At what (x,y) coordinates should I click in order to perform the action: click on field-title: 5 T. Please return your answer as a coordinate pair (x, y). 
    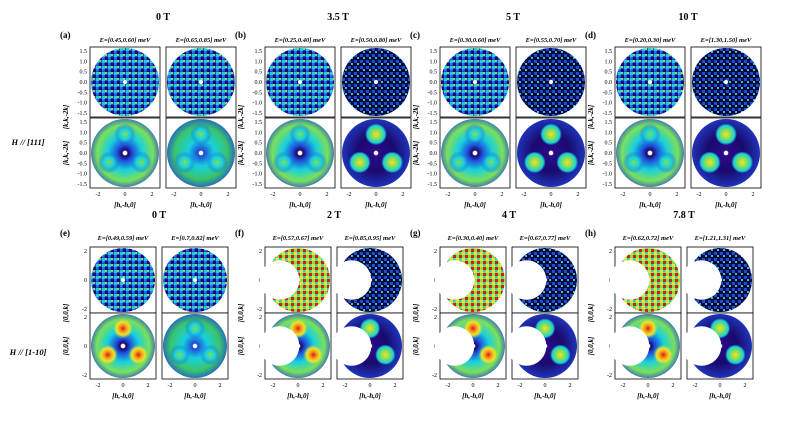
    Looking at the image, I should click on (513, 17).